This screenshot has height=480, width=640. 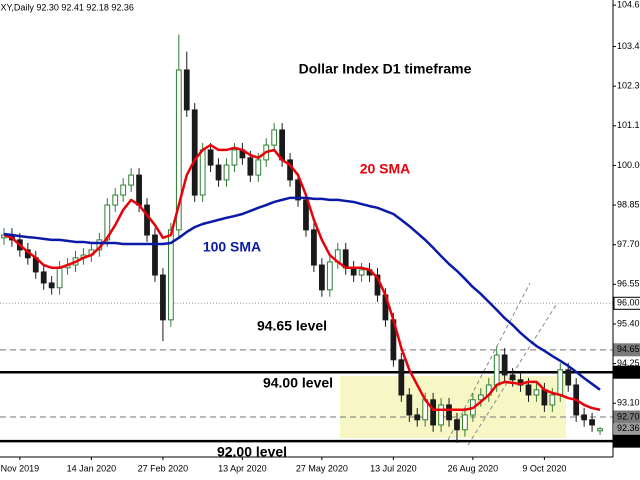 What do you see at coordinates (628, 323) in the screenshot?
I see `y-tick-label: 95.40` at bounding box center [628, 323].